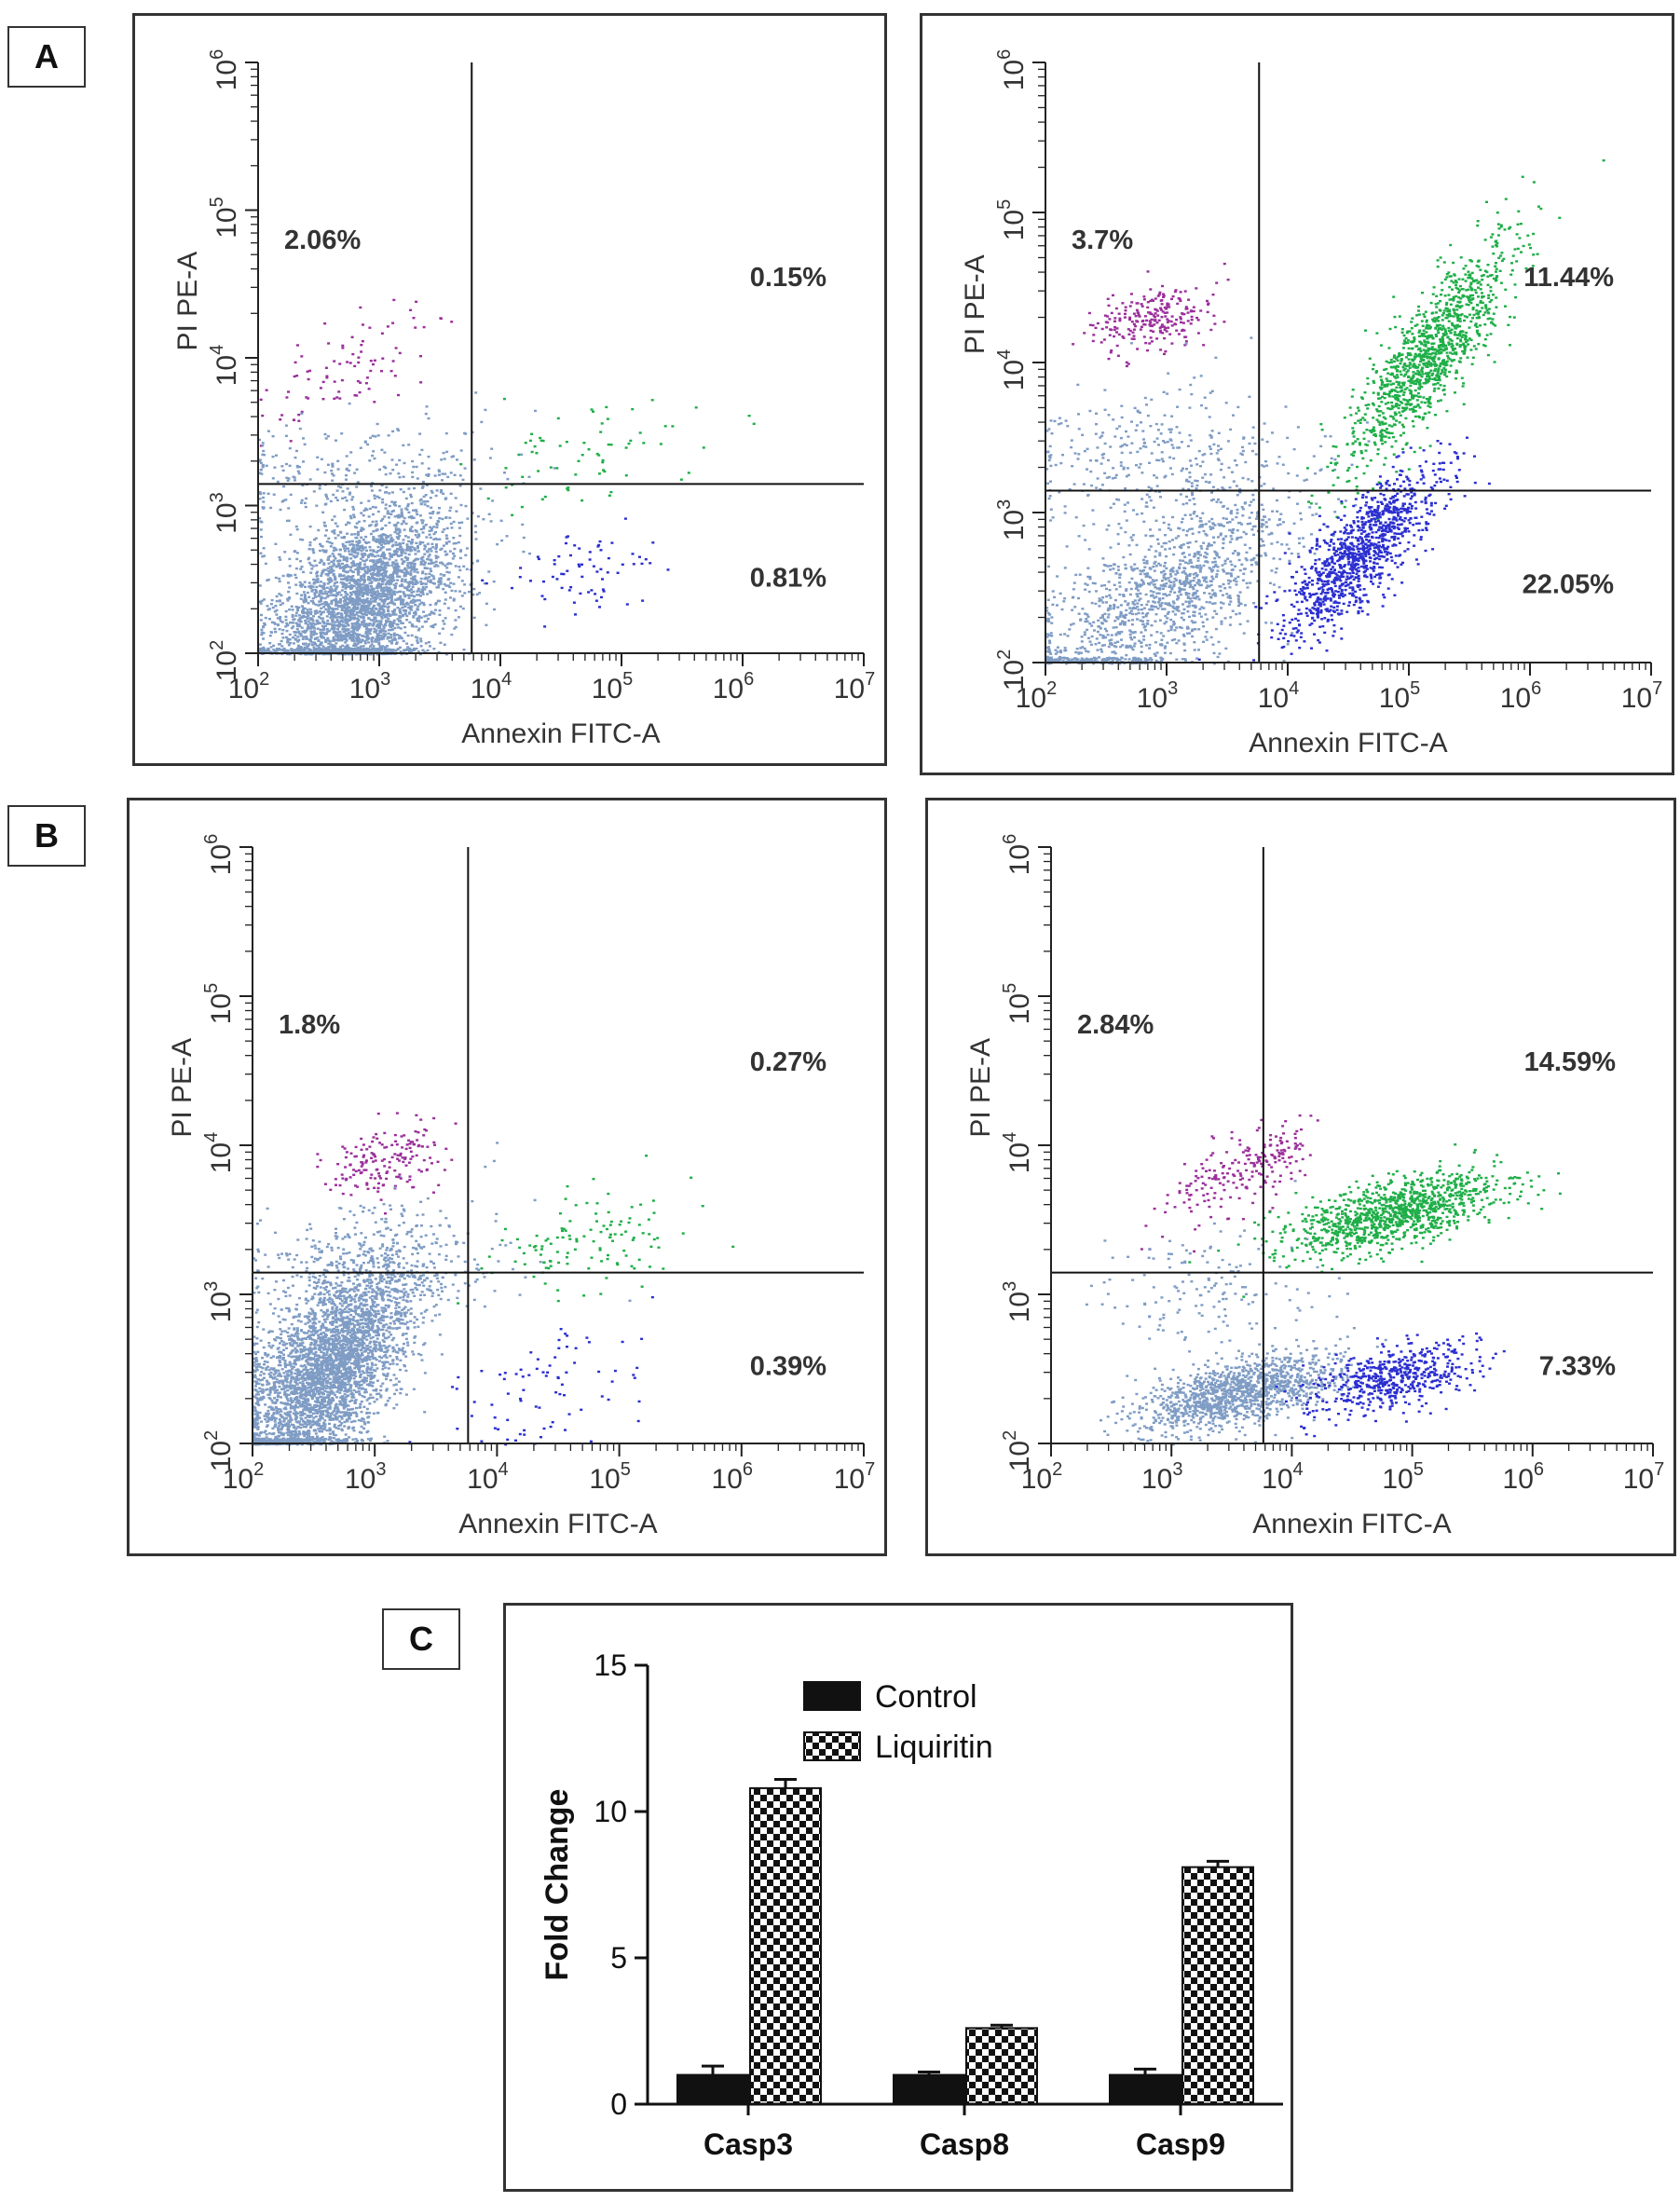 The width and height of the screenshot is (1680, 2202). Describe the element at coordinates (217, 497) in the screenshot. I see `y-tick-exponent: 3` at that location.